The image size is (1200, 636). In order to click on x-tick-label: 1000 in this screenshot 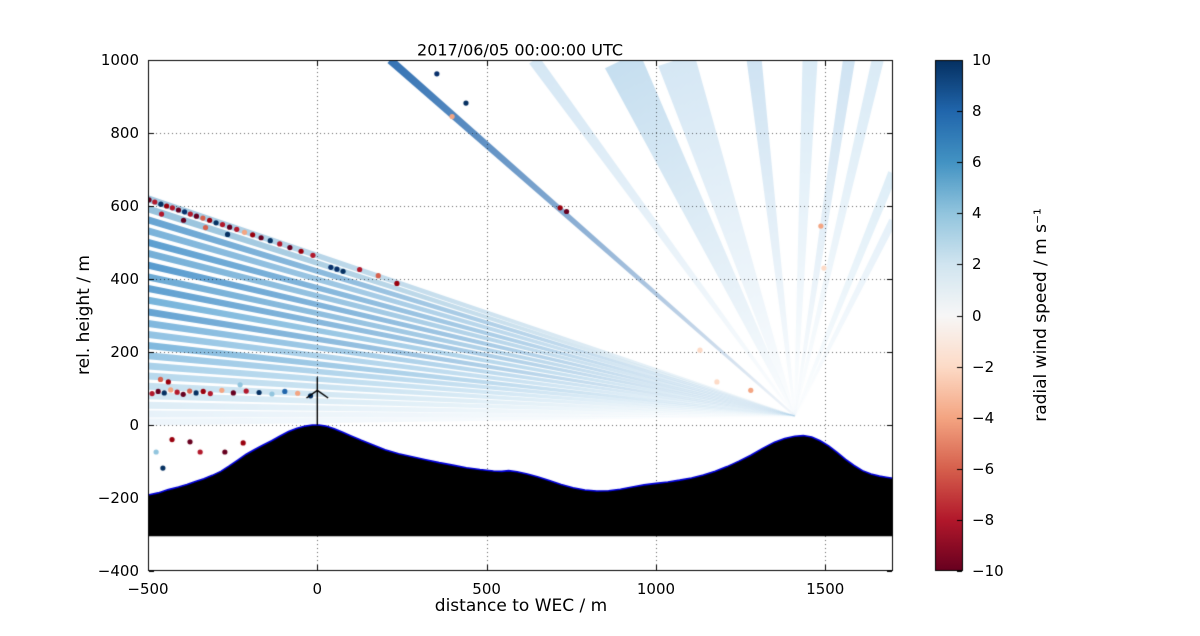, I will do `click(656, 589)`.